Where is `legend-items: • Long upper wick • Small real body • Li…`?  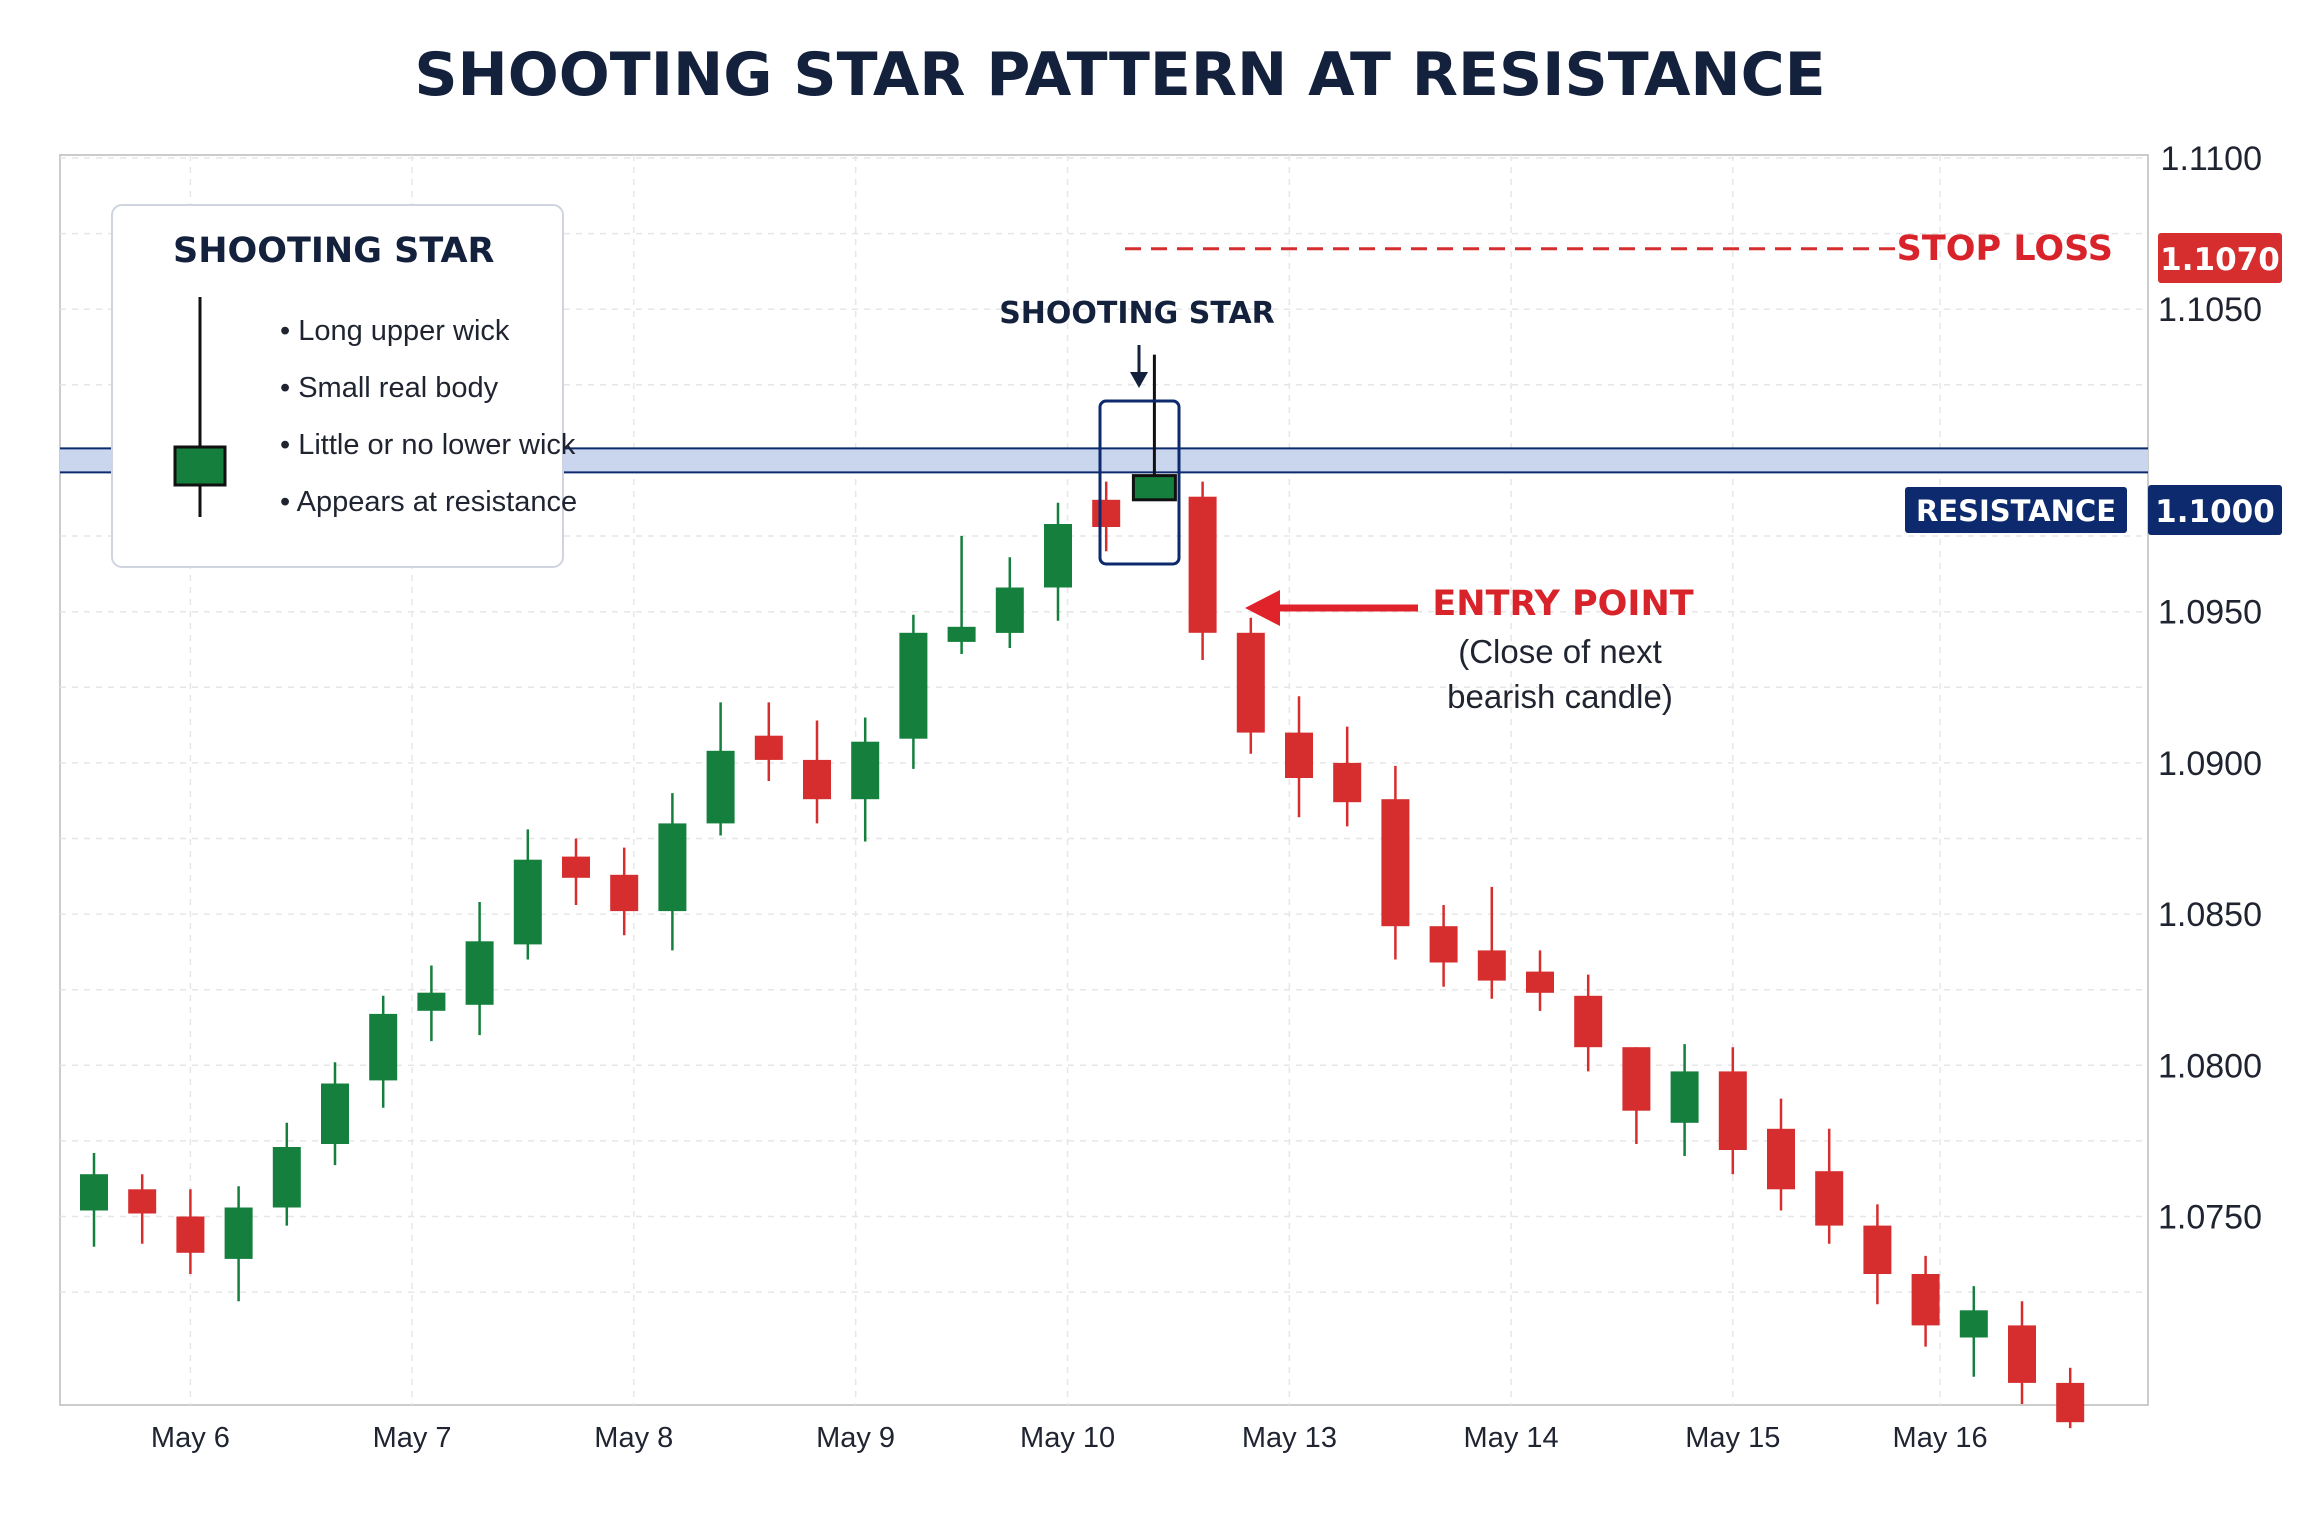
legend-items: • Long upper wick • Small real body • Li… is located at coordinates (428, 416).